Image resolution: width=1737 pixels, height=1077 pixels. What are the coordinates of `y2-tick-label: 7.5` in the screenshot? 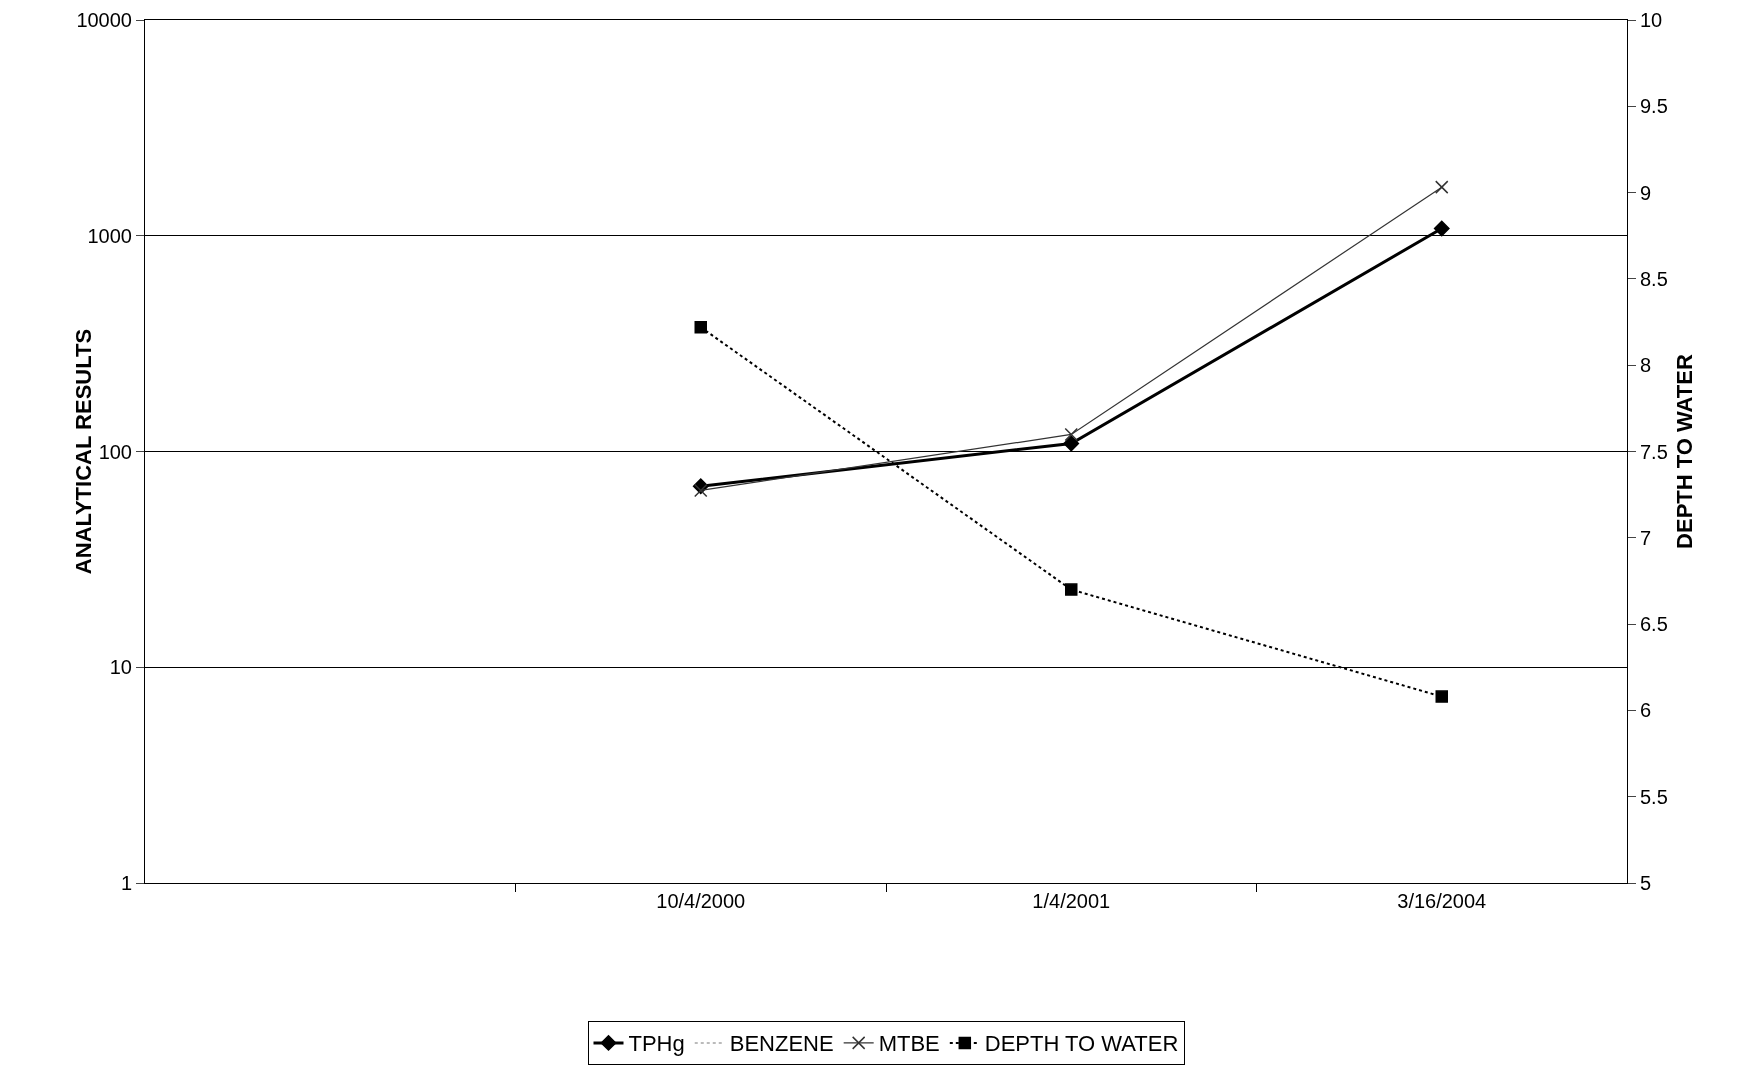 It's located at (1654, 451).